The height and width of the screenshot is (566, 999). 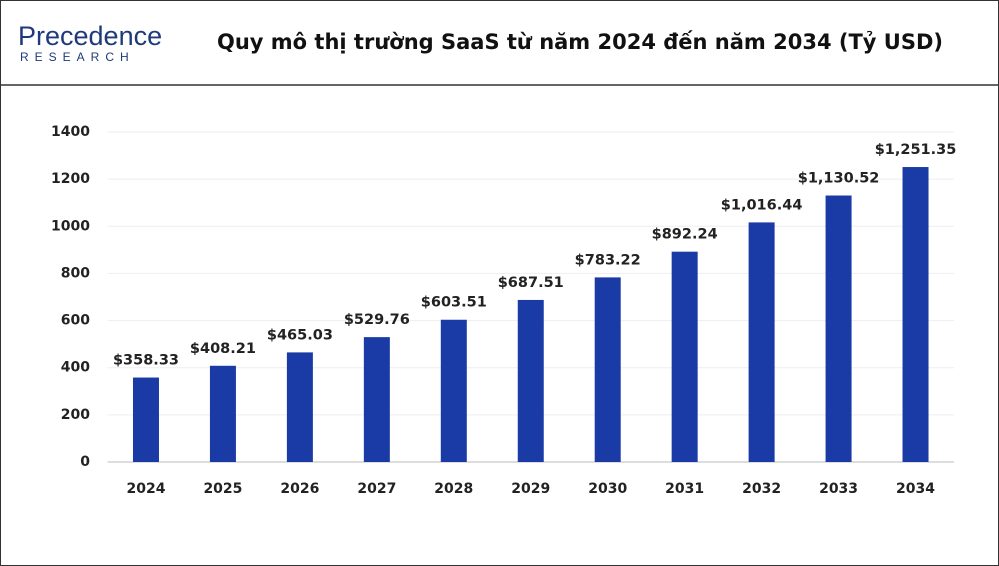 What do you see at coordinates (916, 150) in the screenshot?
I see `value-label: $1,251.35` at bounding box center [916, 150].